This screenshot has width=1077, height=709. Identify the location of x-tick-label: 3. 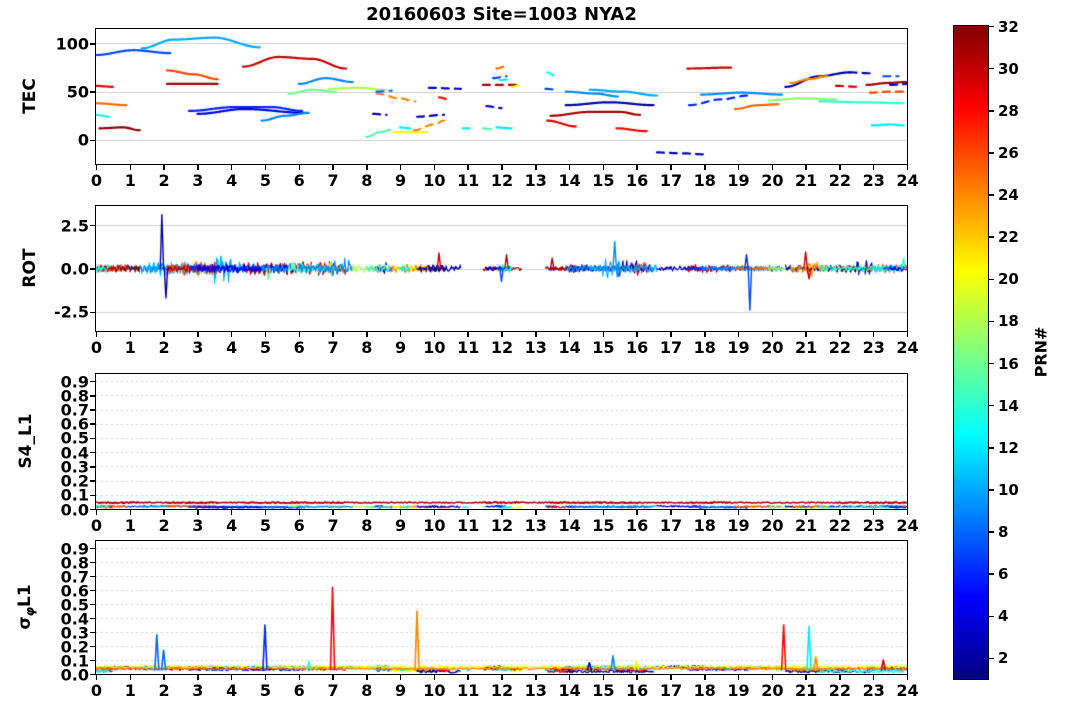
(198, 347).